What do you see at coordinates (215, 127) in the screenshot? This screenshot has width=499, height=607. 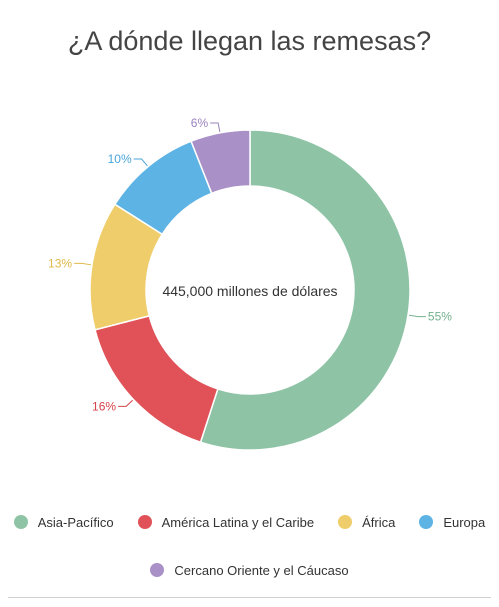 I see `leader-line-cercano-oriente` at bounding box center [215, 127].